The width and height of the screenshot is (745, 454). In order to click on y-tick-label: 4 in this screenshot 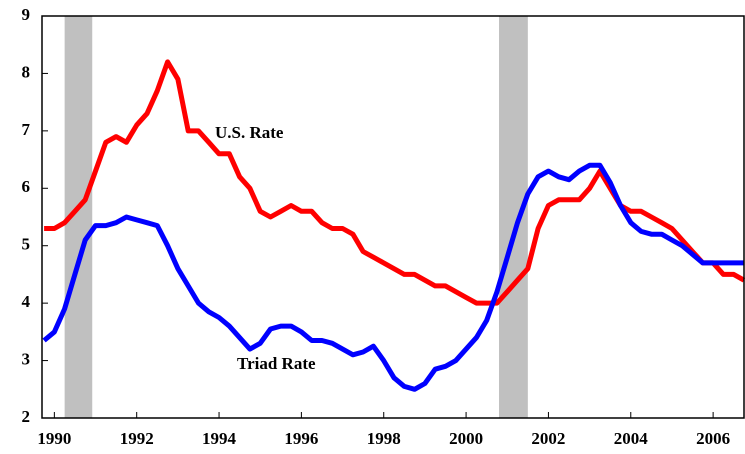, I will do `click(26, 301)`.